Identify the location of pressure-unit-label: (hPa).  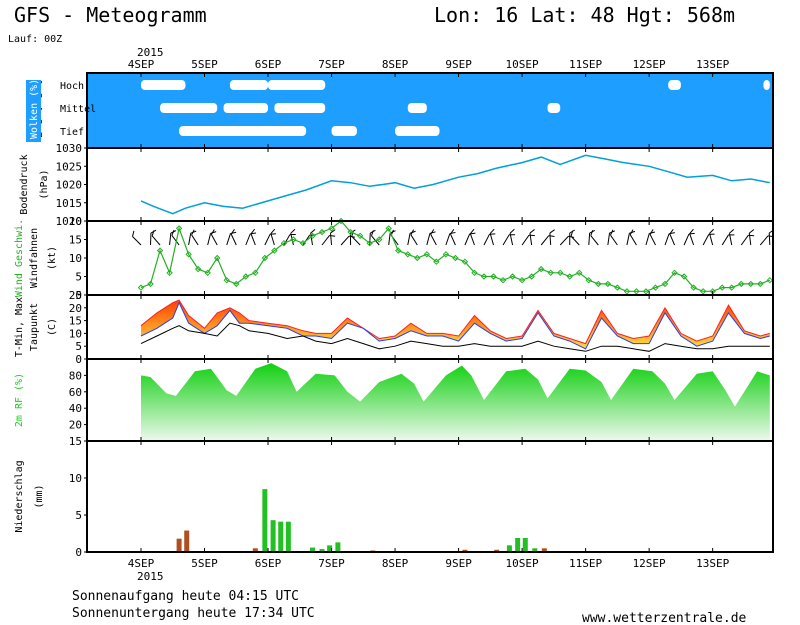
(44, 184).